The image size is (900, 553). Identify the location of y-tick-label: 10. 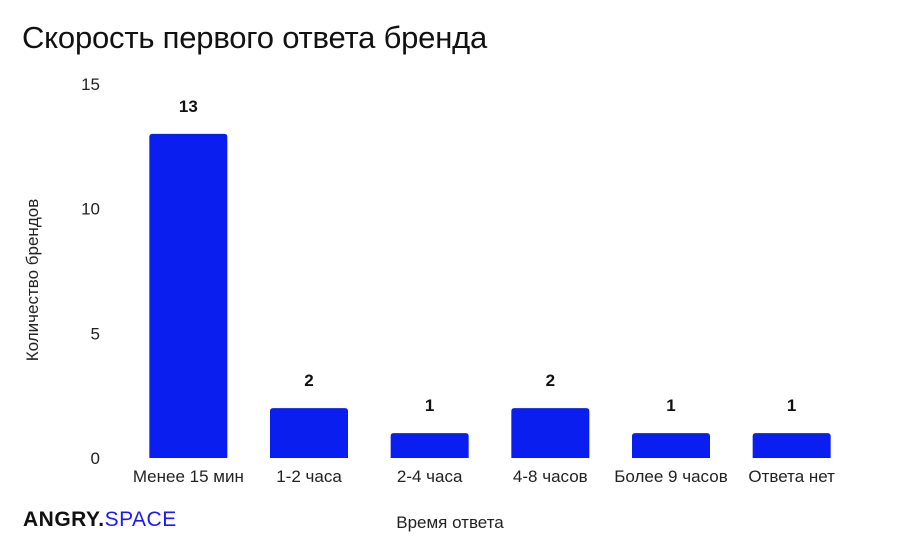
(90, 209).